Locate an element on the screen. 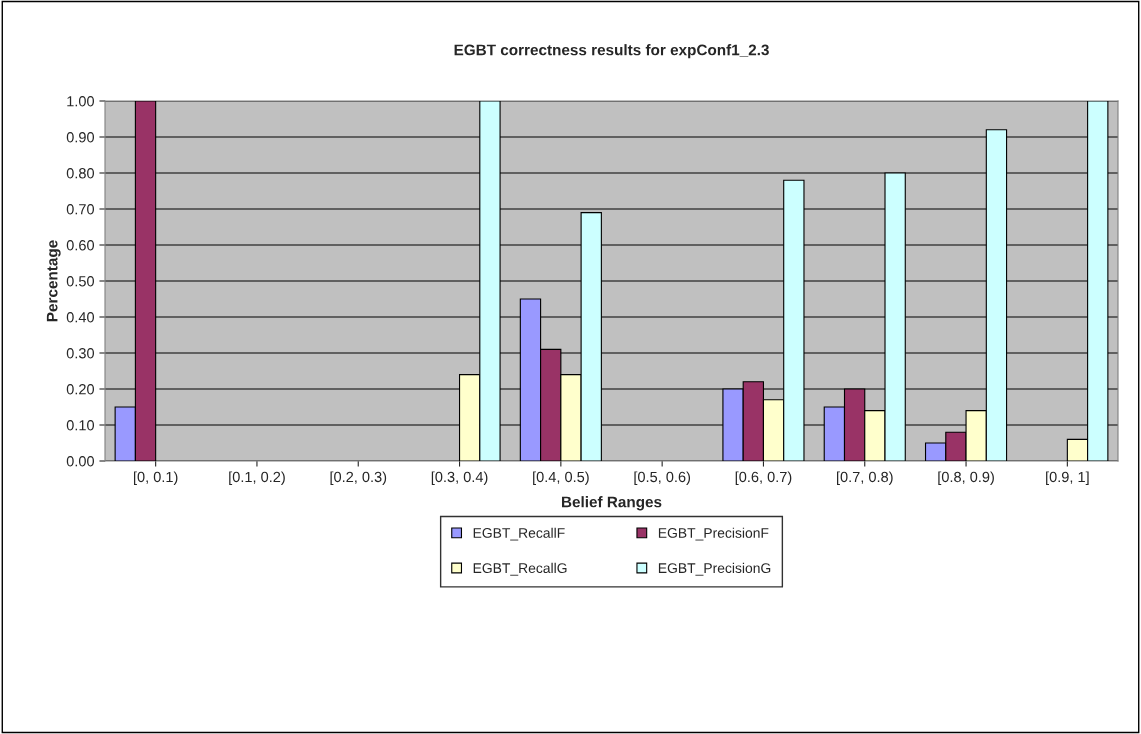  x-tick-label: [0.5, 0.6) is located at coordinates (662, 478).